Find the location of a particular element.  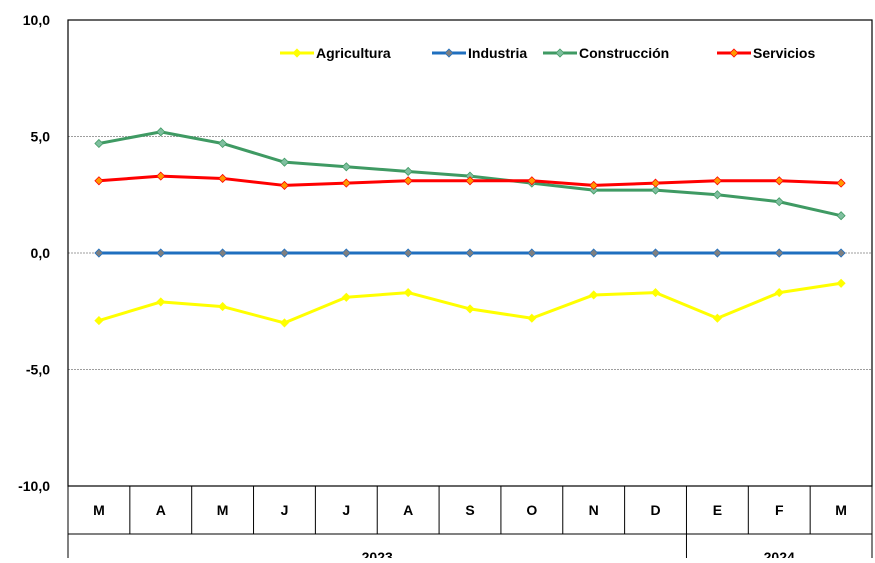

x-tick-label: E is located at coordinates (717, 510).